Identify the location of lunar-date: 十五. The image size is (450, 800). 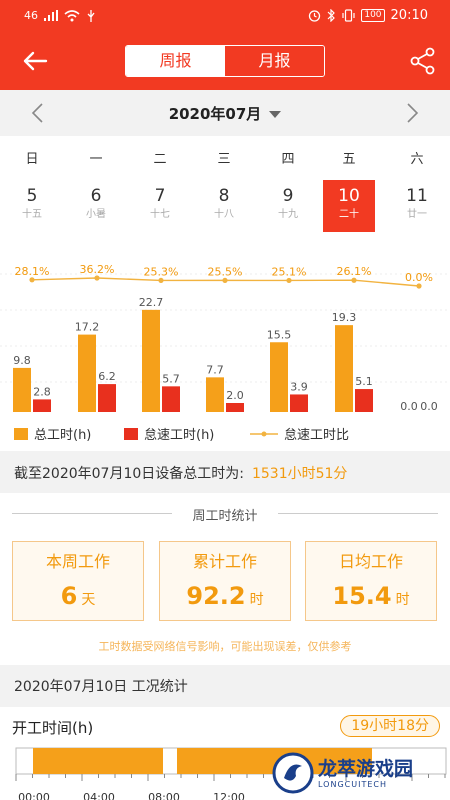
(32, 214).